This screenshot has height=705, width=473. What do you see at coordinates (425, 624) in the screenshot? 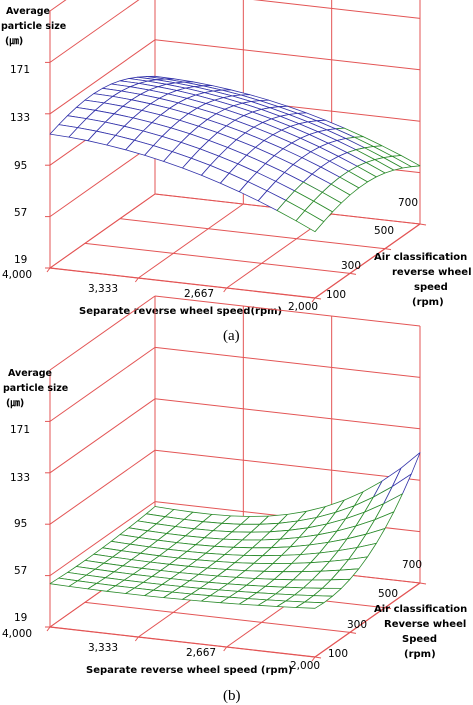
I see `y-axis-label-line-2: Reverse wheel` at bounding box center [425, 624].